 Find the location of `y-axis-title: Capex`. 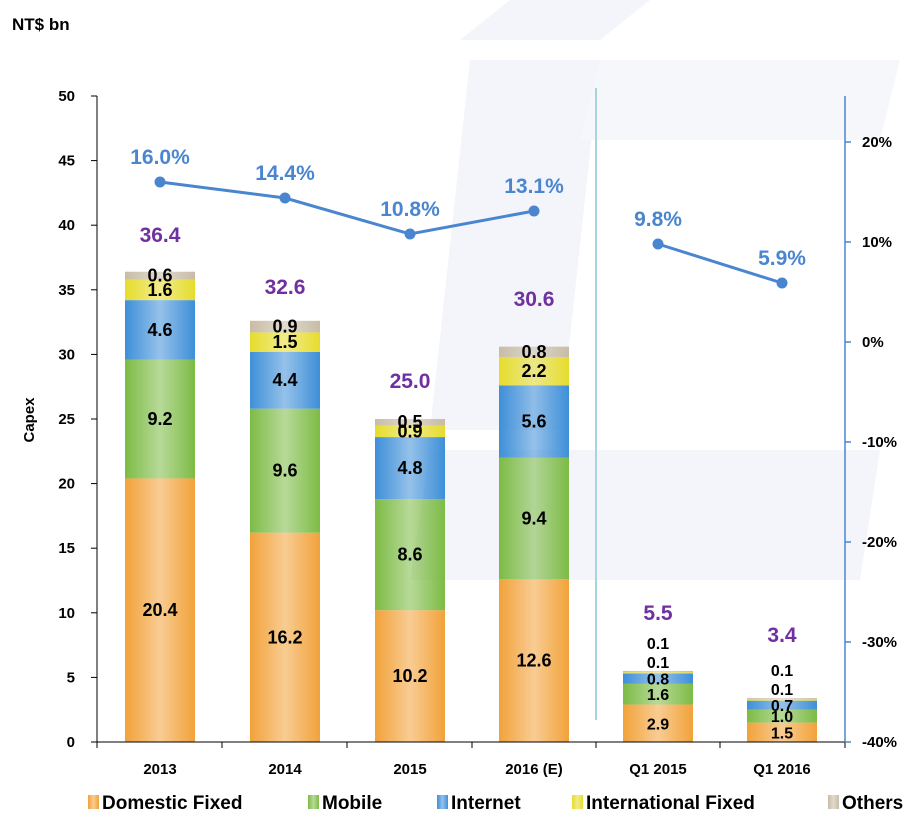

y-axis-title: Capex is located at coordinates (29, 420).